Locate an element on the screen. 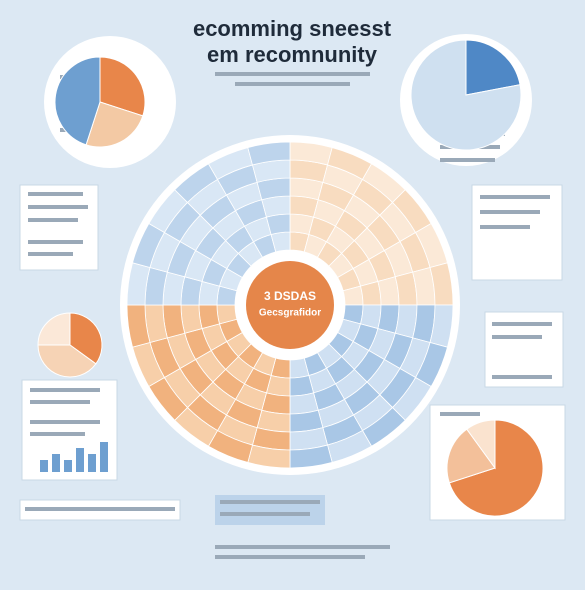 The image size is (585, 590). title: em recomnunity is located at coordinates (292, 54).